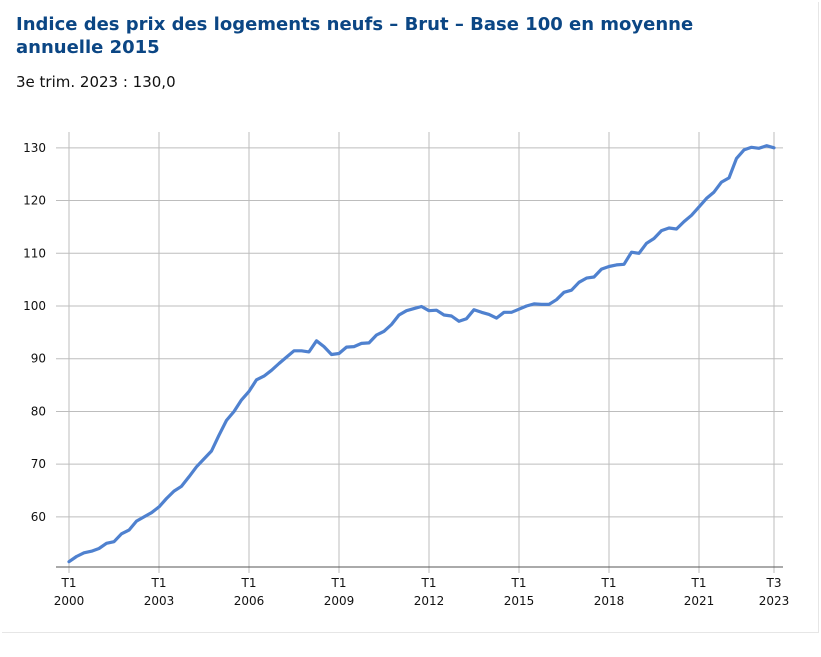 Image resolution: width=821 pixels, height=657 pixels. Describe the element at coordinates (96, 82) in the screenshot. I see `chart-subtitle: 3e trim. 2023 : 130,0` at that location.